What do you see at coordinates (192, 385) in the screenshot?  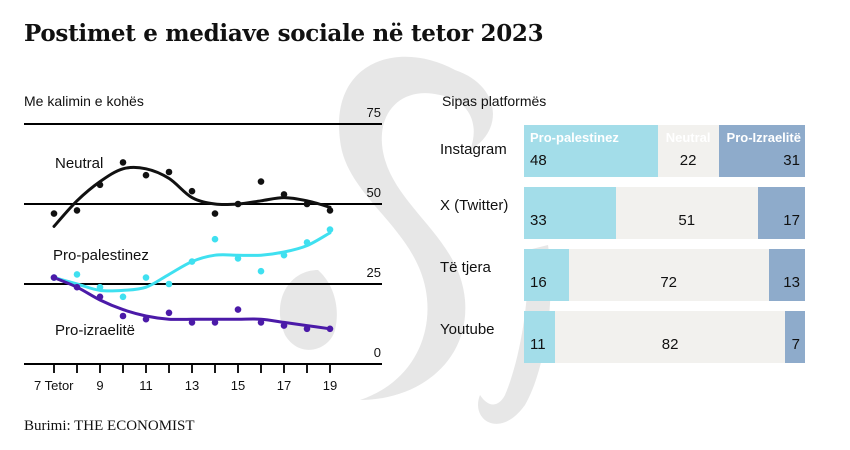 I see `x-tick-label: 13` at bounding box center [192, 385].